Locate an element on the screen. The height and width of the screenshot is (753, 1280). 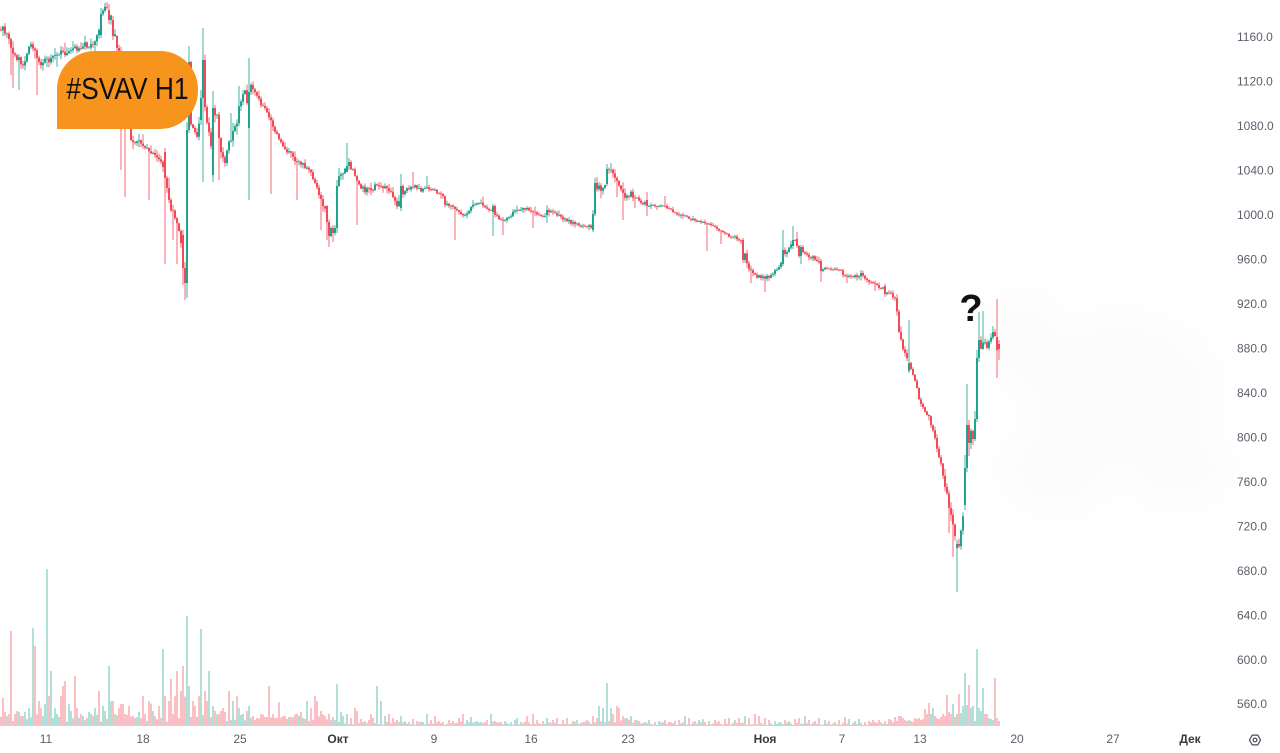
svg-text: 960.0 is located at coordinates (1252, 260).